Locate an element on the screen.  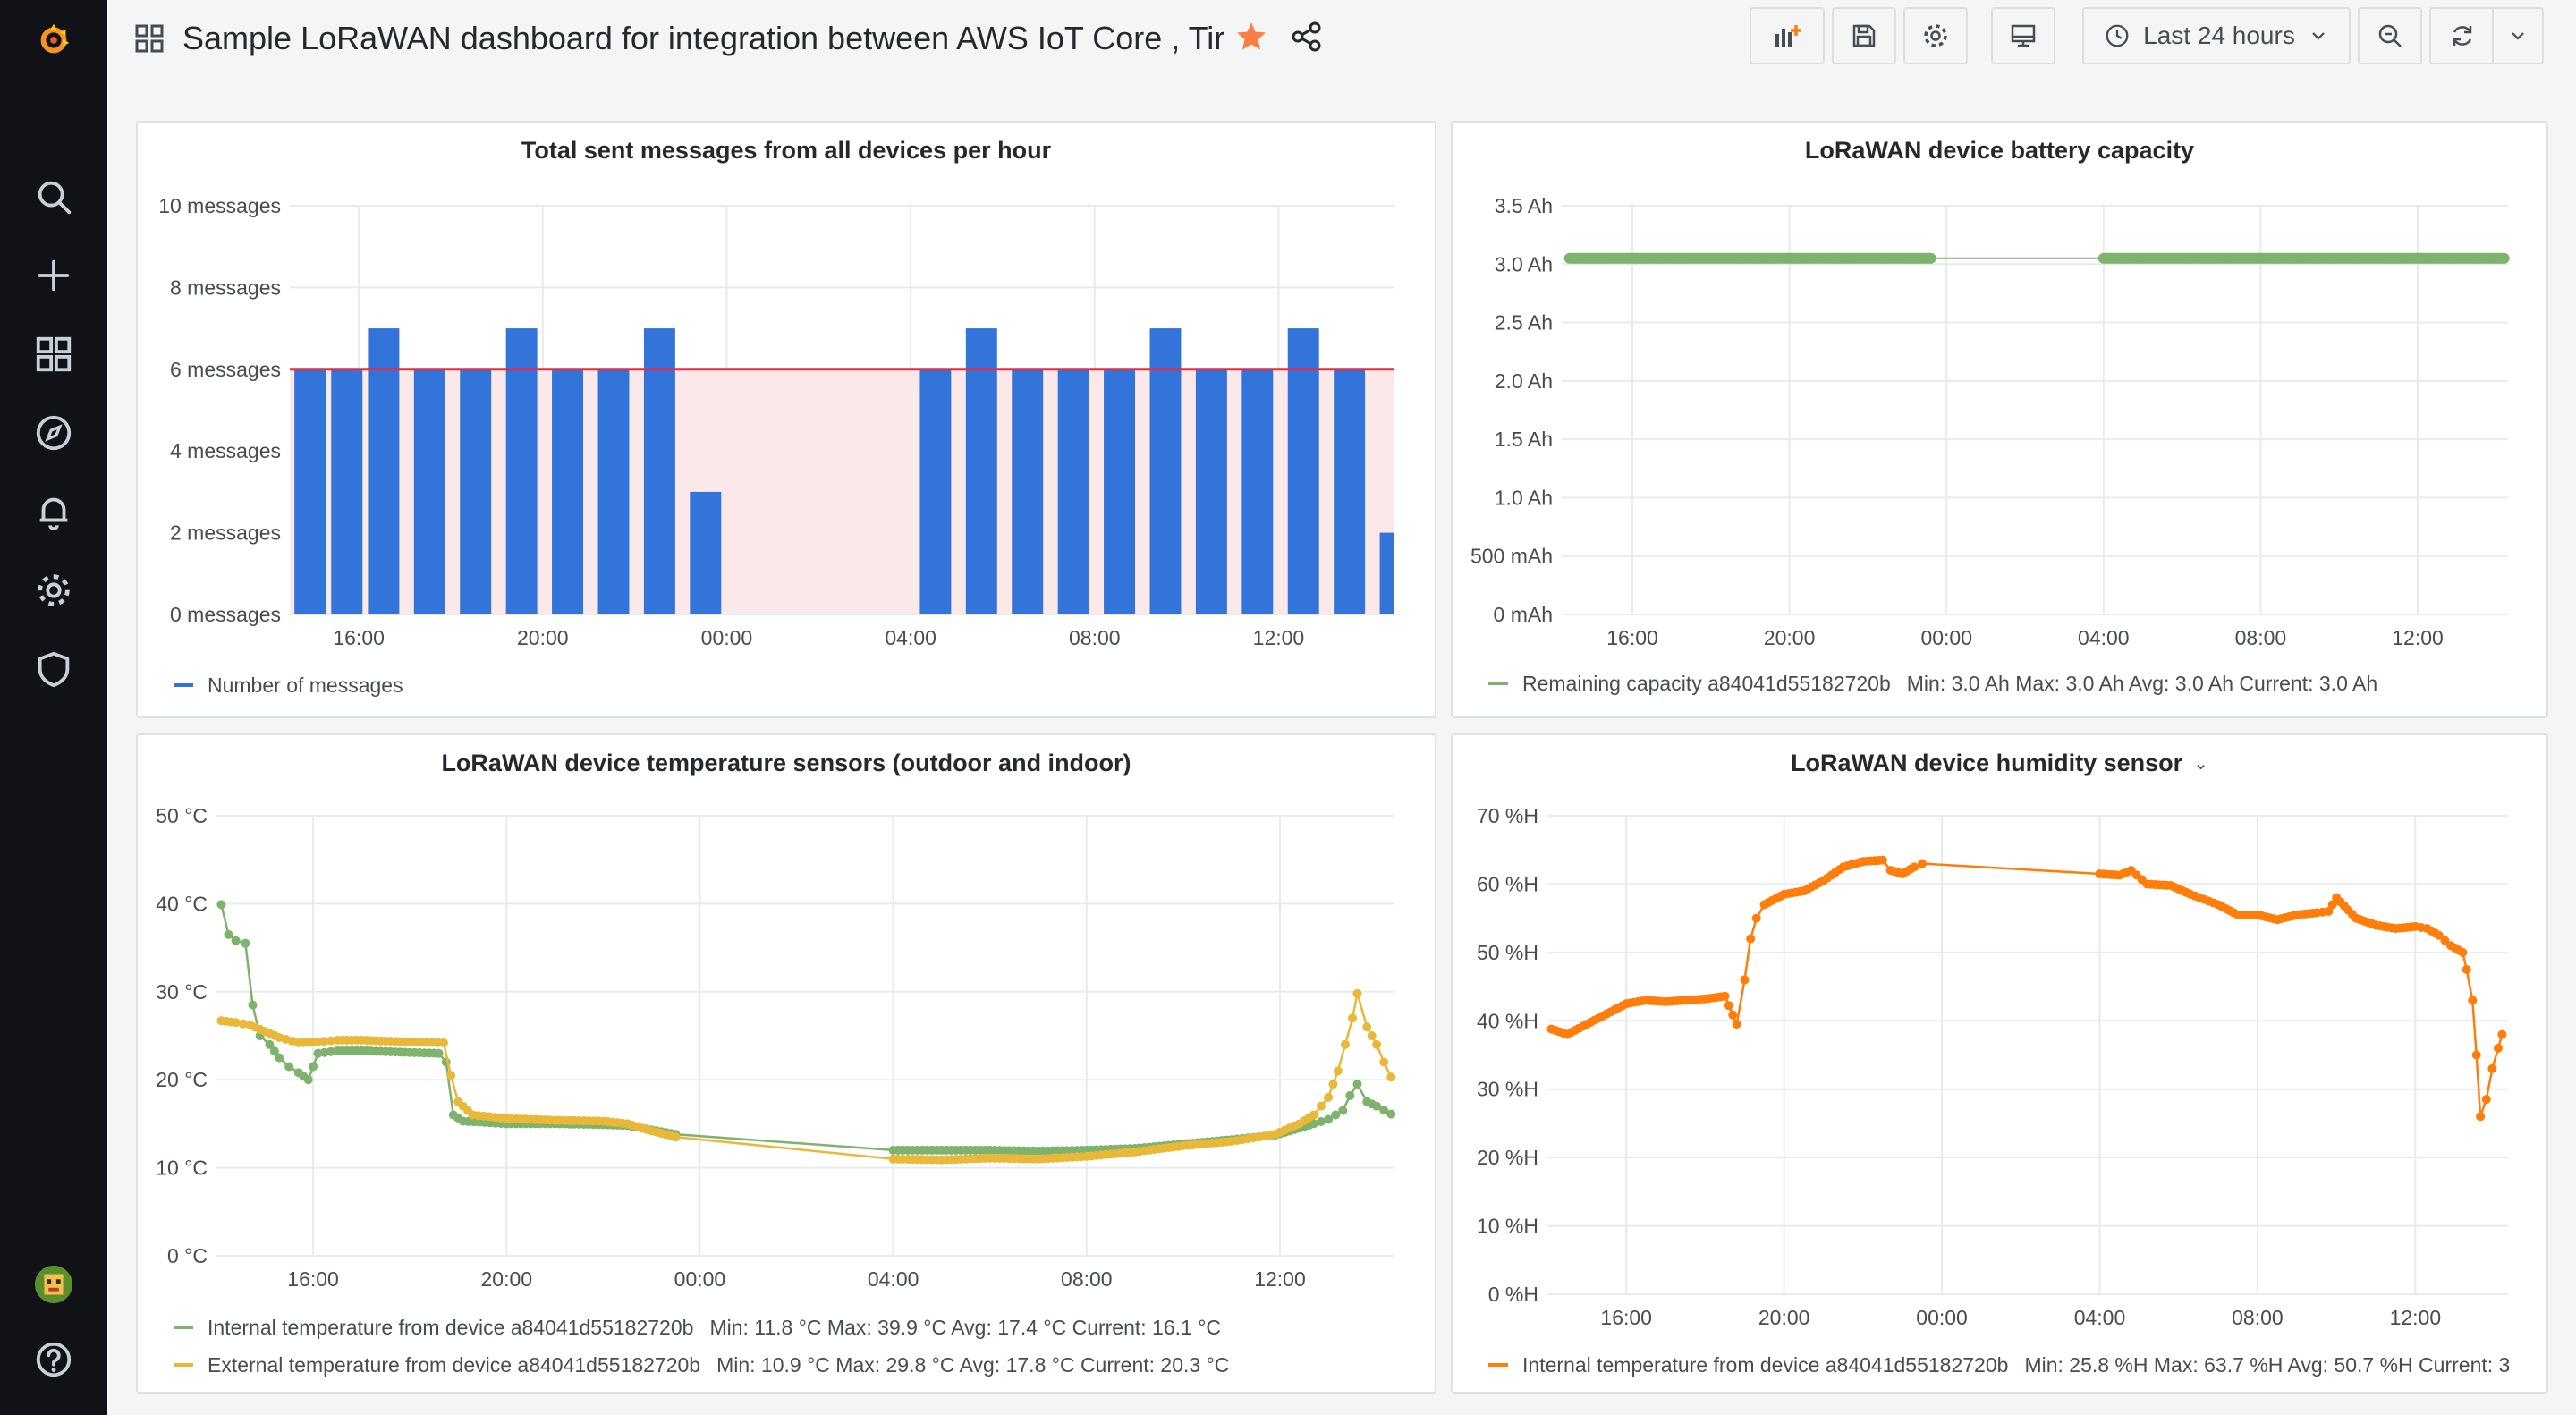
plus-icon is located at coordinates (53, 276).